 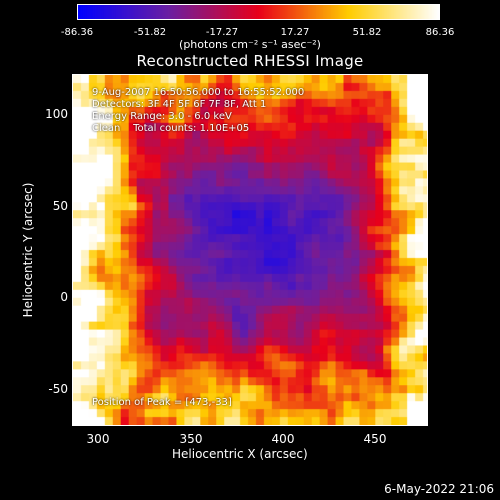 I want to click on y-tick-label: 100, so click(x=56, y=114).